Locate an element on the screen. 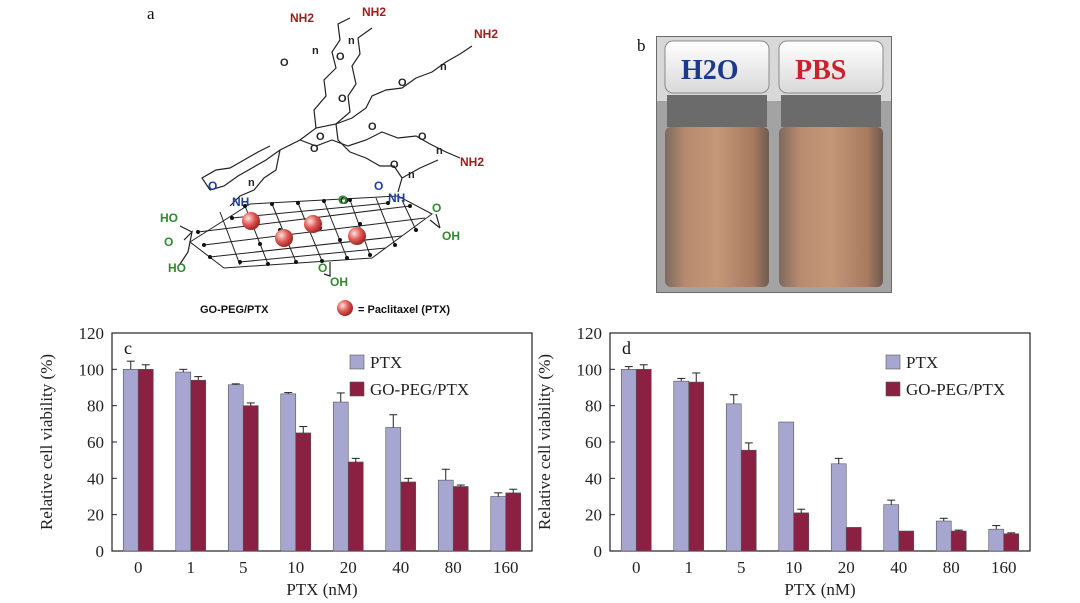 The height and width of the screenshot is (603, 1080). acid-o-label: O is located at coordinates (436, 208).